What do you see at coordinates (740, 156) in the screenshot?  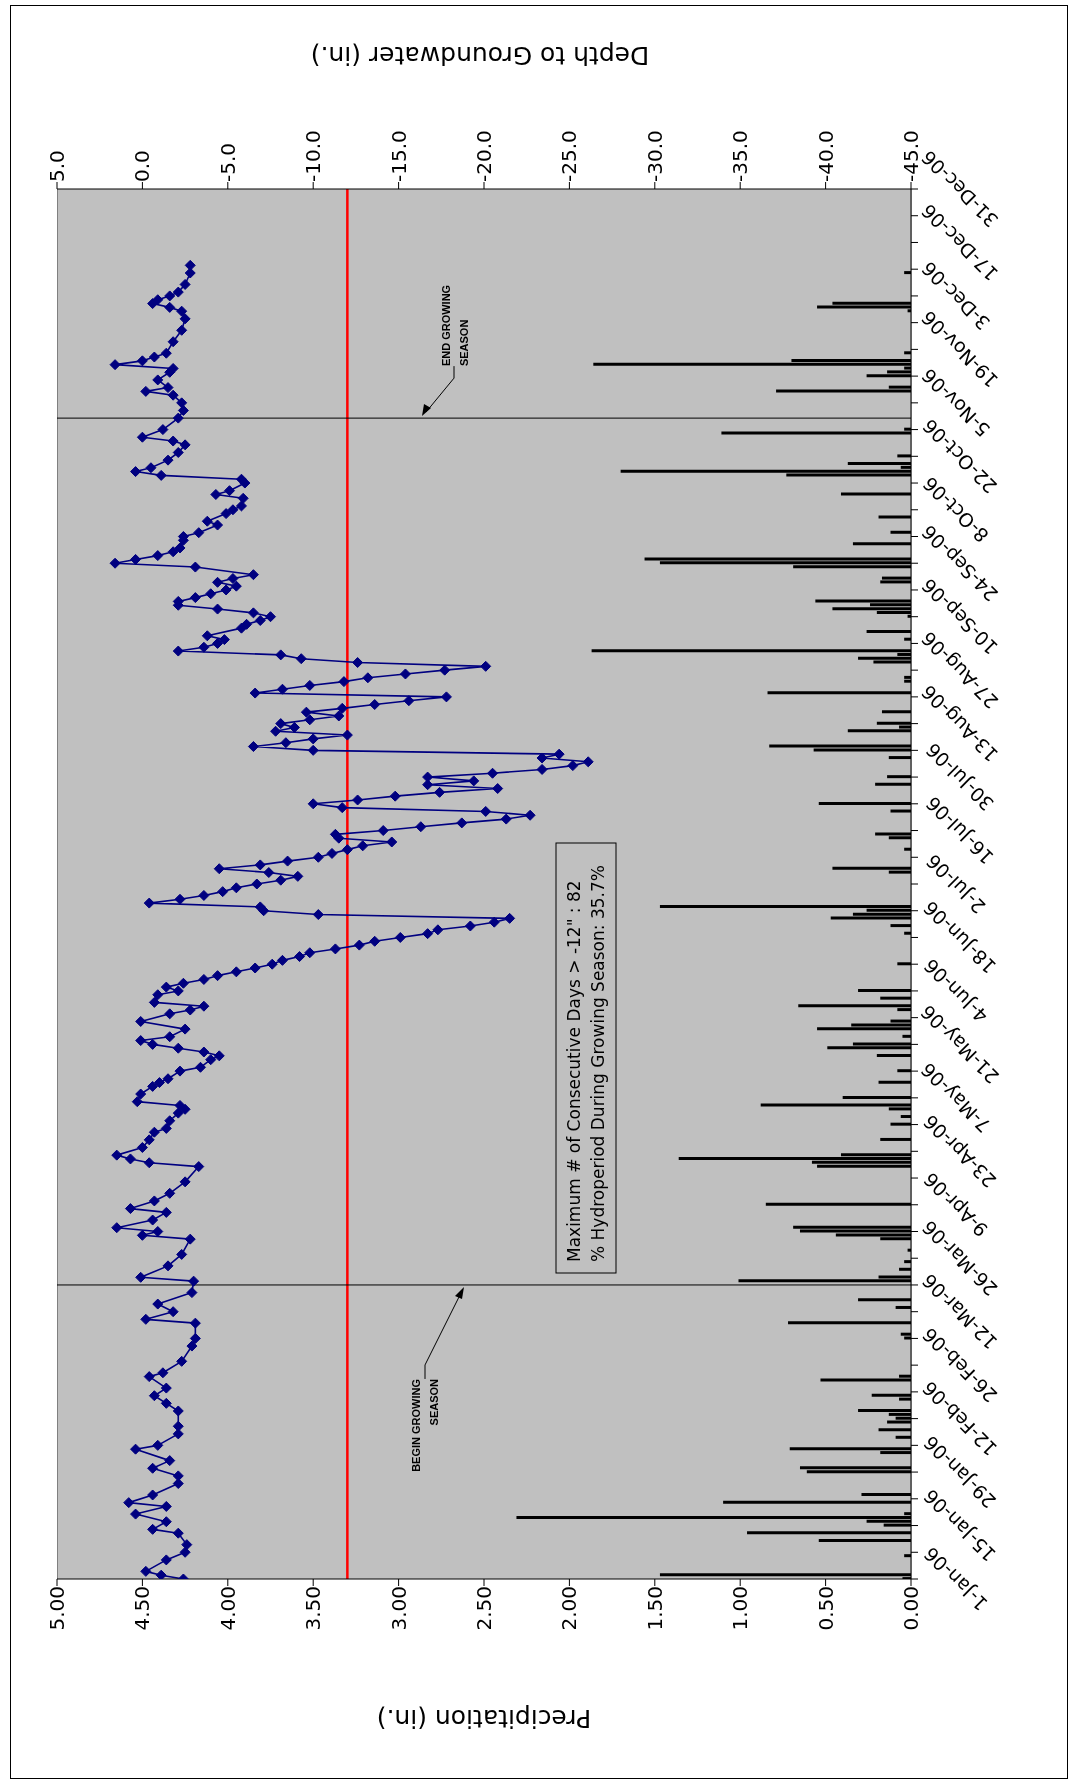 I see `x2-tick-label: -35.0` at bounding box center [740, 156].